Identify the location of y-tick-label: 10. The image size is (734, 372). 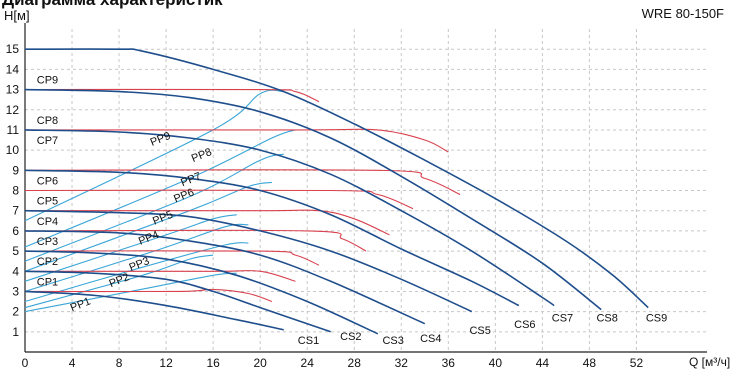
(13, 150).